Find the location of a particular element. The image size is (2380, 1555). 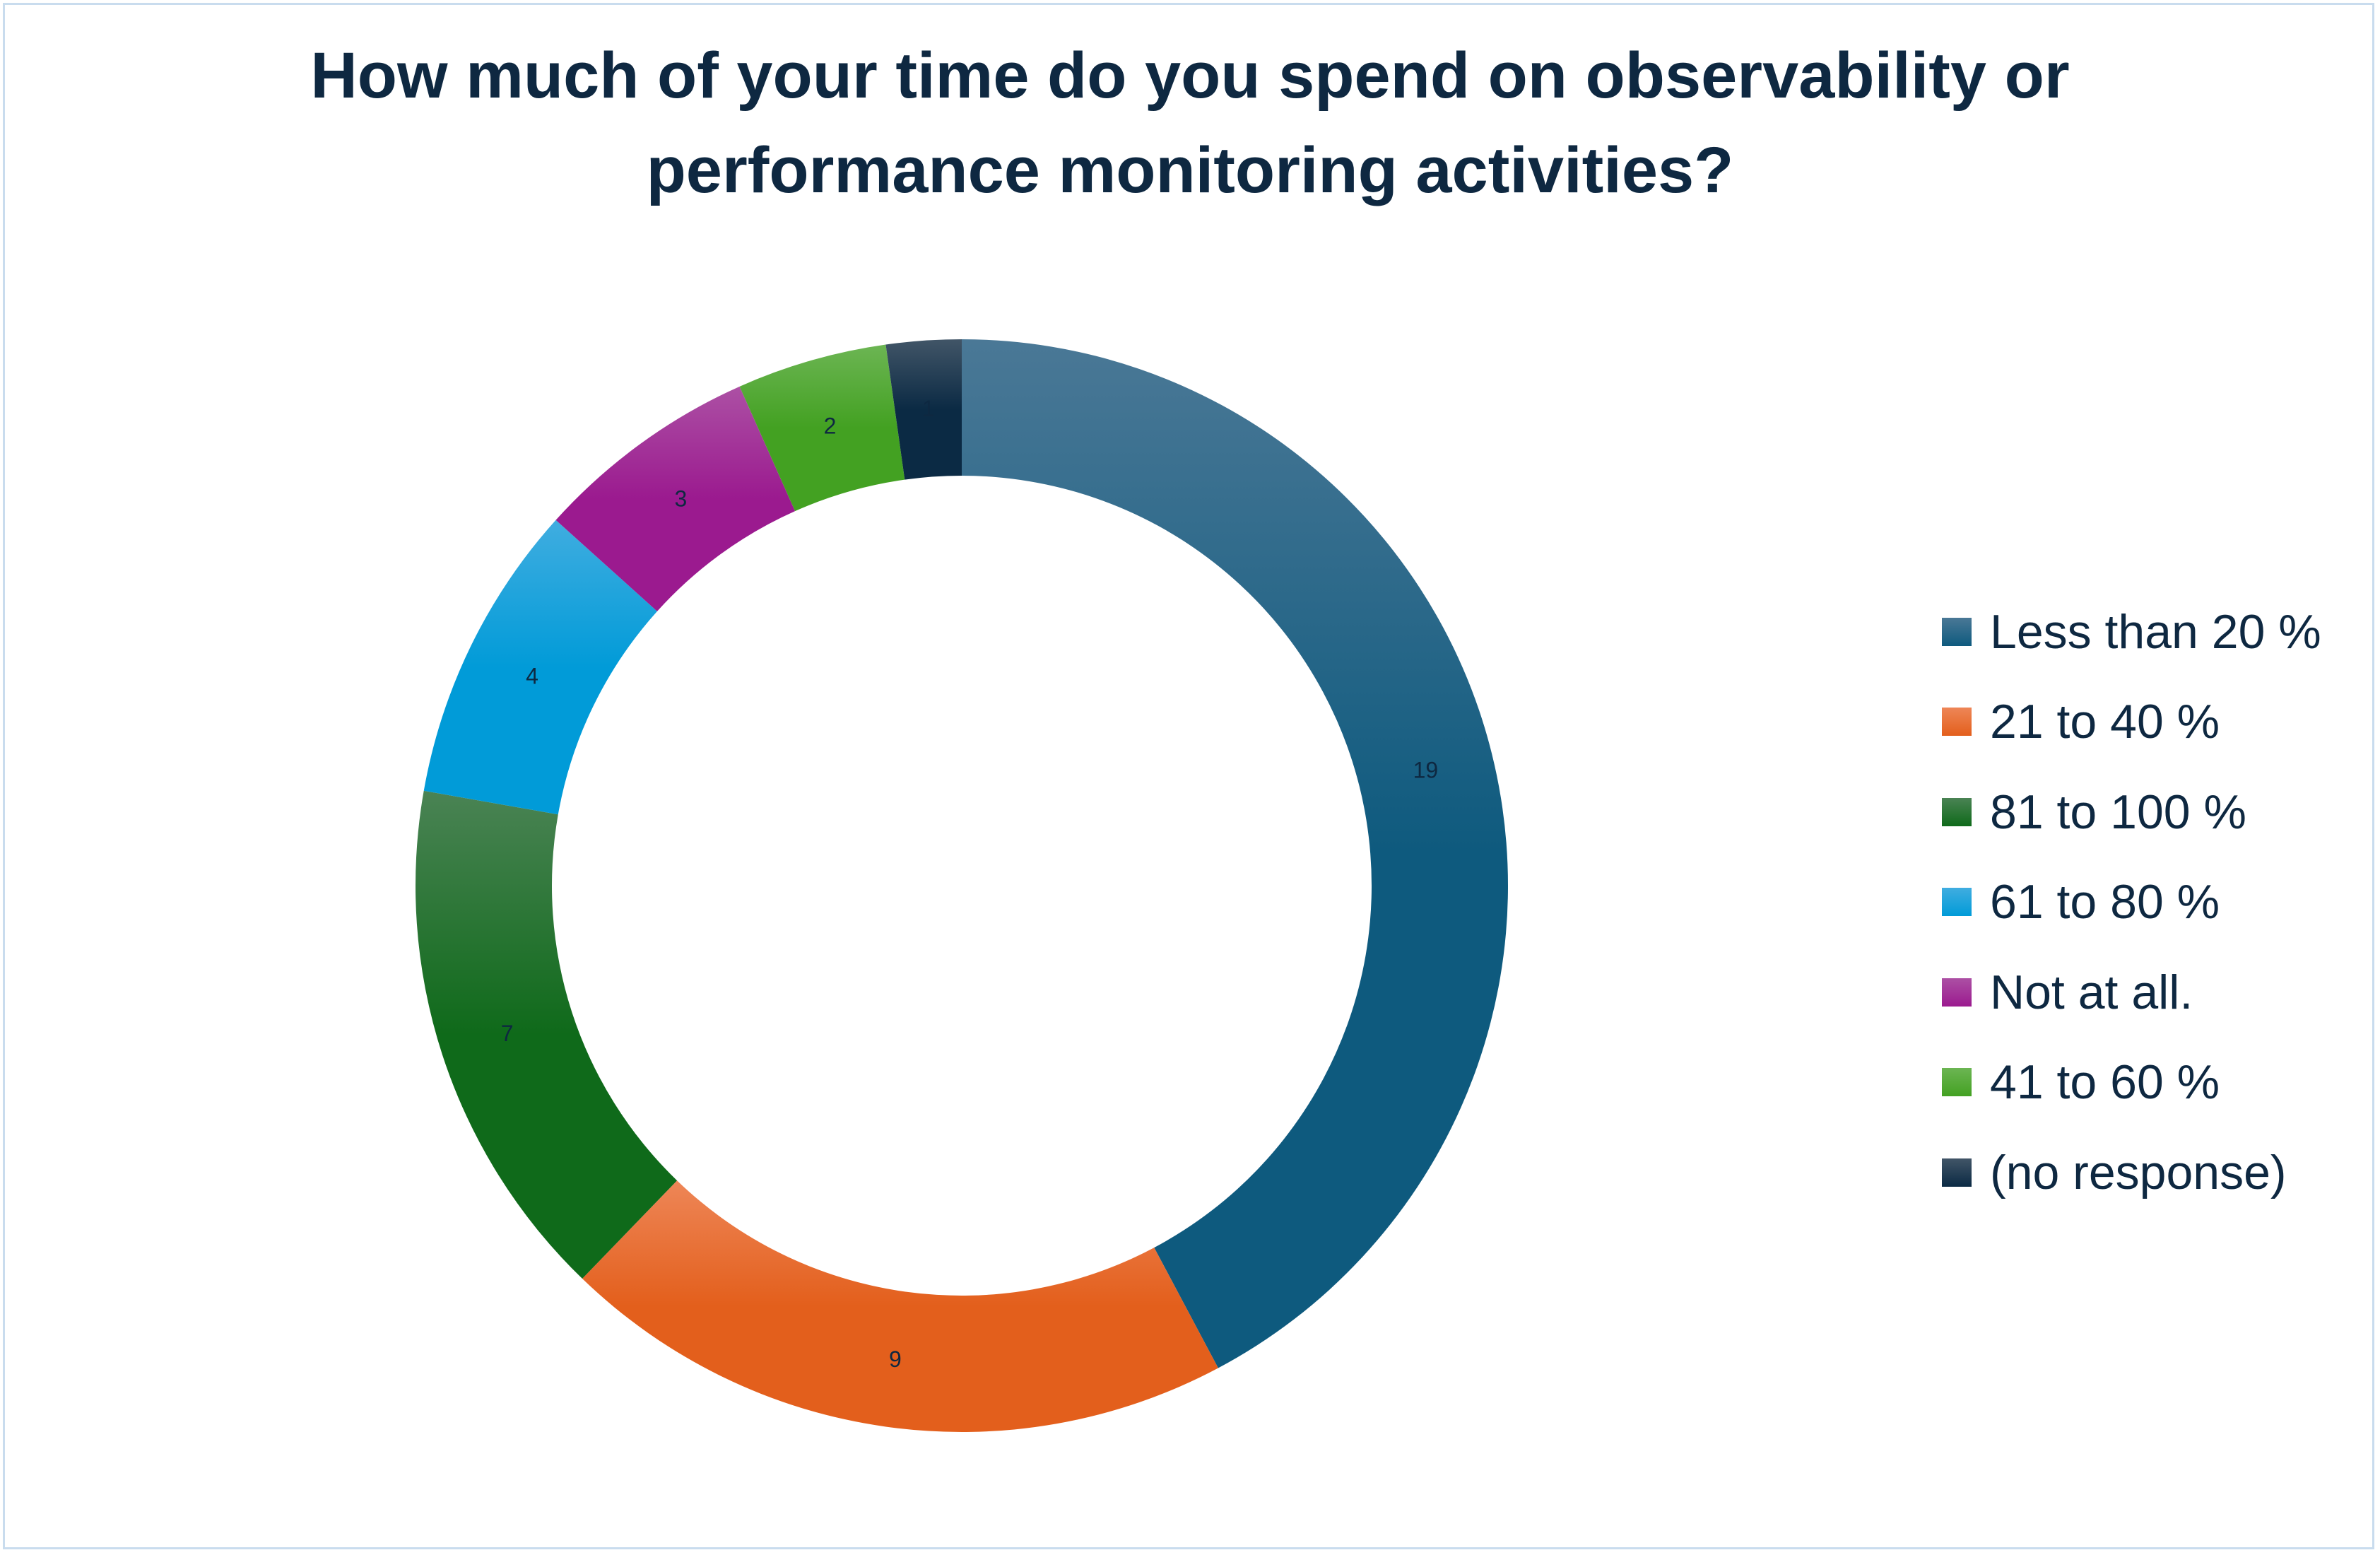

legend-item: Less than 20 % is located at coordinates (2131, 631).